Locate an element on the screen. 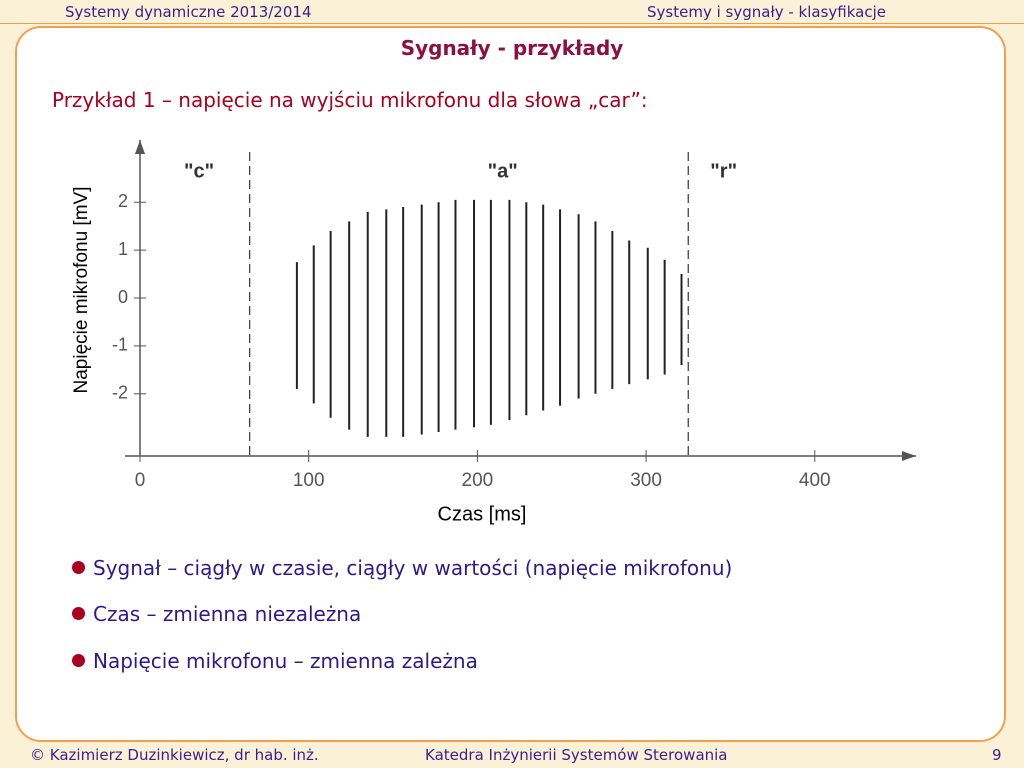 The image size is (1024, 768). x-tick-label: 400 is located at coordinates (815, 480).